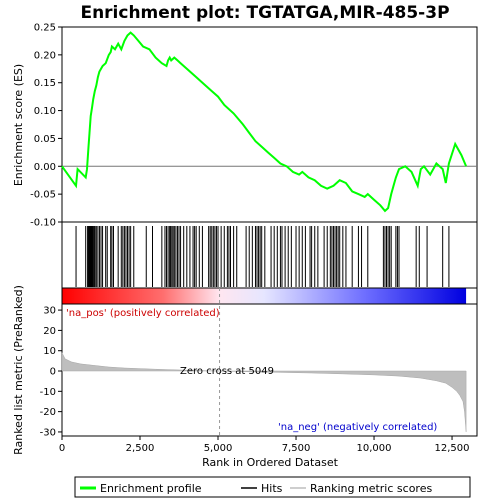  I want to click on x-tick-label: 12,500, so click(452, 448).